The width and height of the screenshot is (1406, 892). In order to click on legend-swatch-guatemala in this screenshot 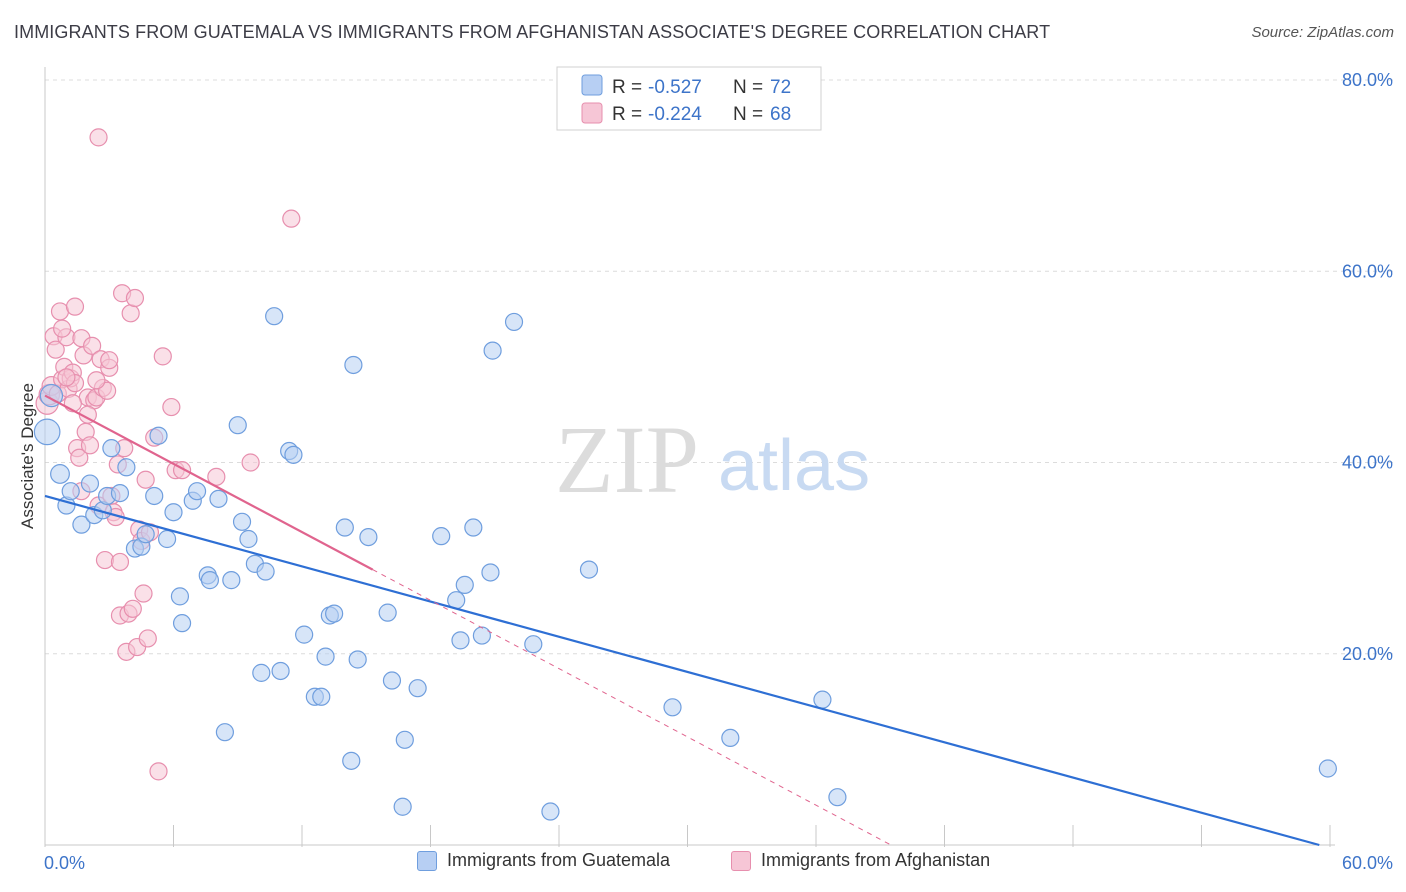, I will do `click(592, 85)`.